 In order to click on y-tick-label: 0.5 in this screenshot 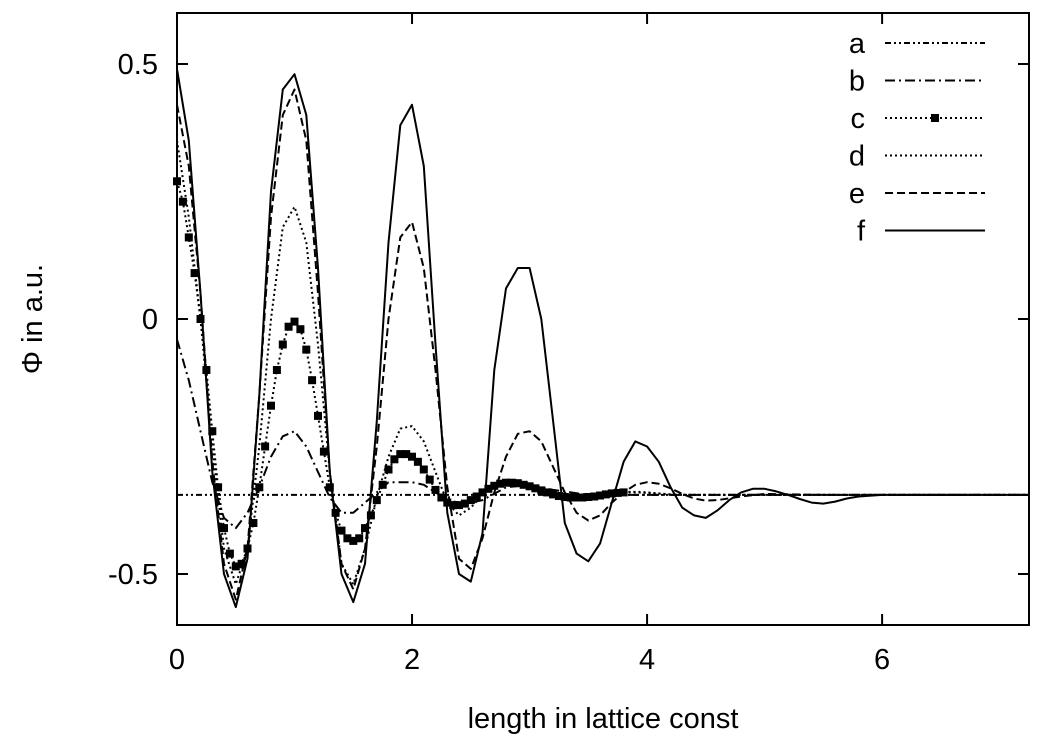, I will do `click(138, 65)`.